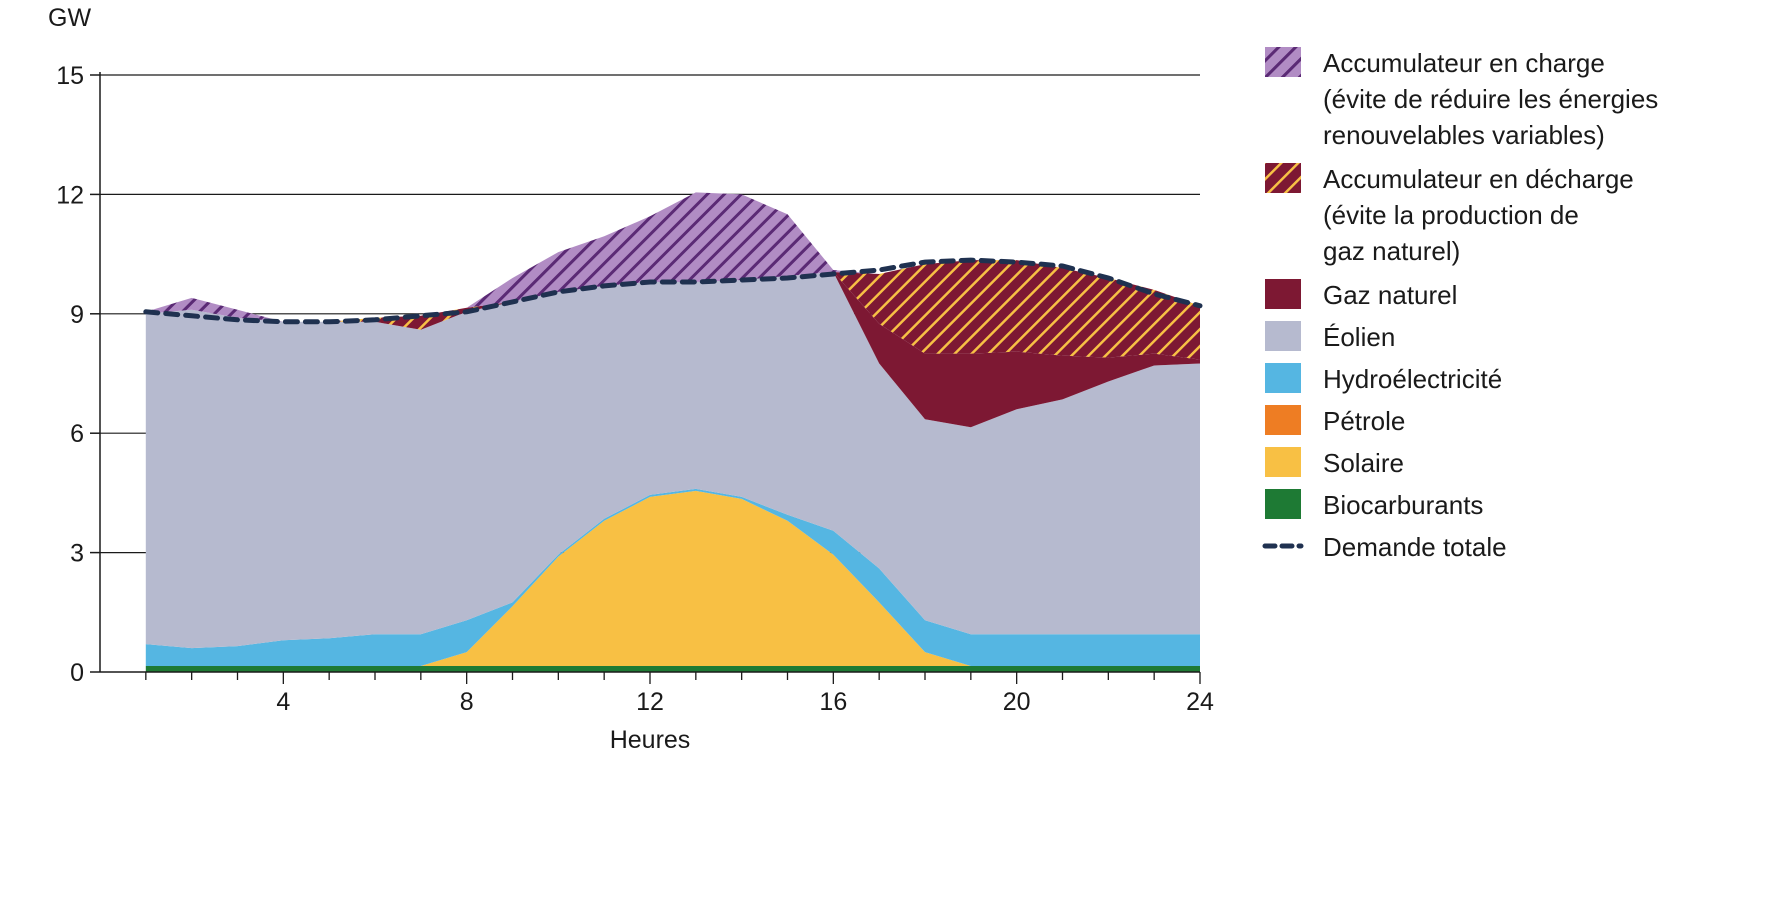  I want to click on demand-line-group, so click(673, 291).